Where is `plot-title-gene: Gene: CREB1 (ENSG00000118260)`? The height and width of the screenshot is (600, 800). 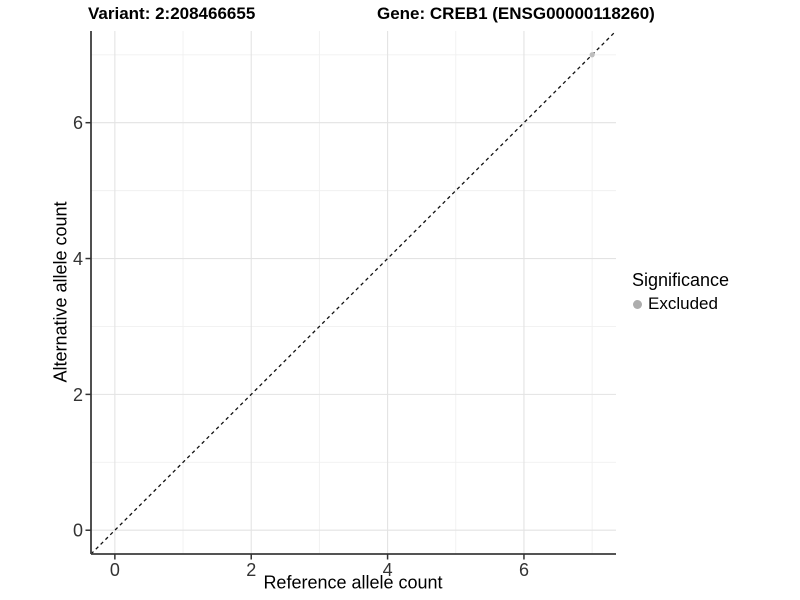 plot-title-gene: Gene: CREB1 (ENSG00000118260) is located at coordinates (516, 13).